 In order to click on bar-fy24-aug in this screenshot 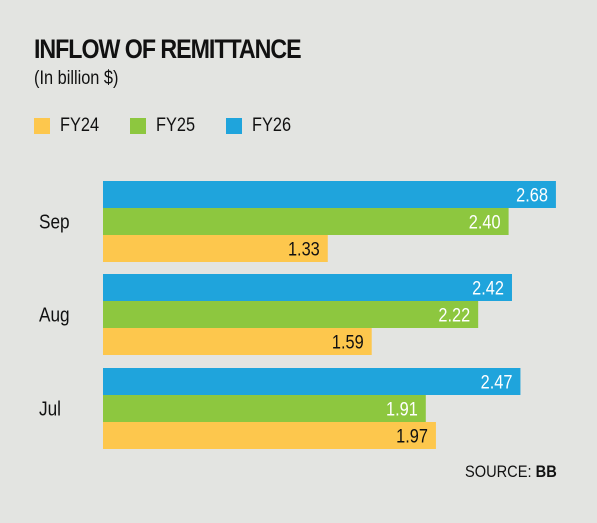, I will do `click(237, 341)`.